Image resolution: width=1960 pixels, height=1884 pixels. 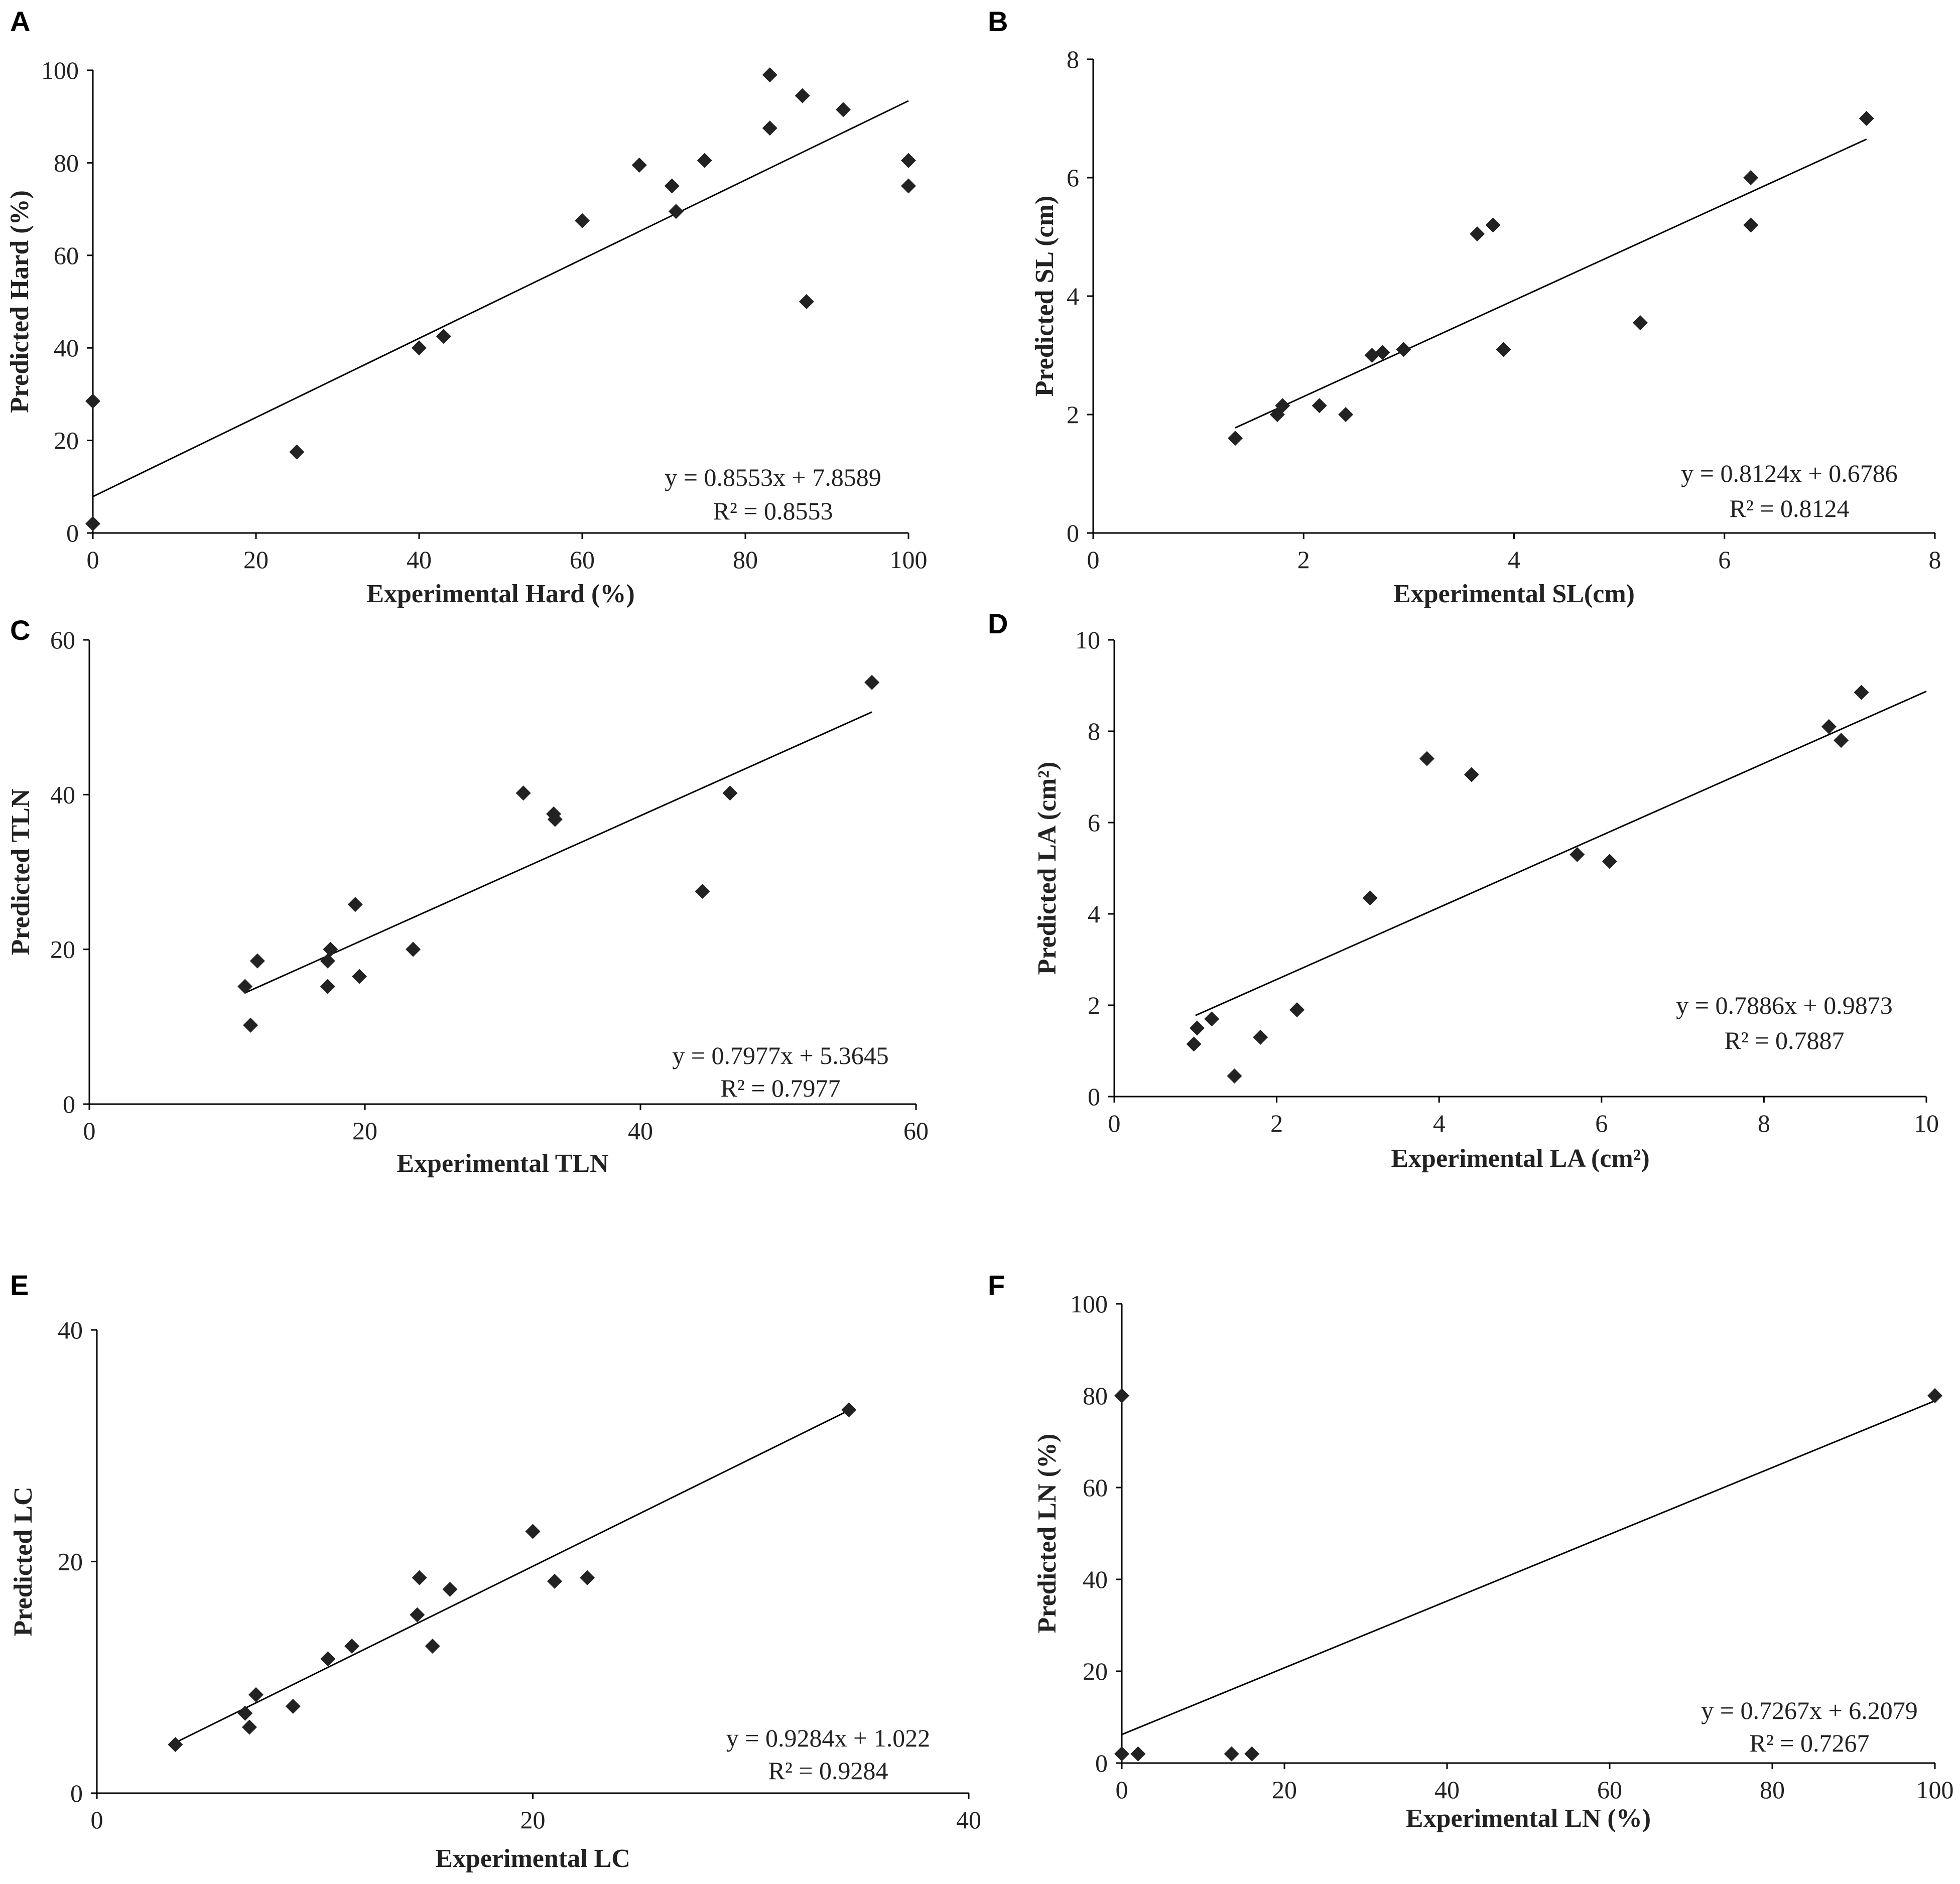 I want to click on r-squared-label: R² = 0.8124, so click(x=1789, y=508).